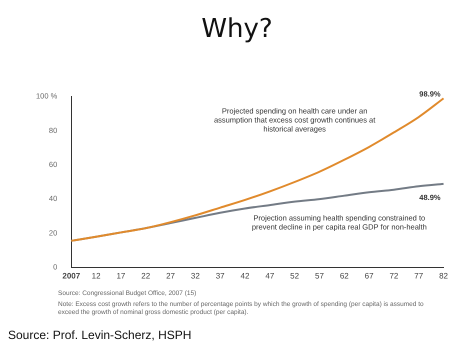 The width and height of the screenshot is (474, 355). I want to click on x-tick-label: 62, so click(345, 276).